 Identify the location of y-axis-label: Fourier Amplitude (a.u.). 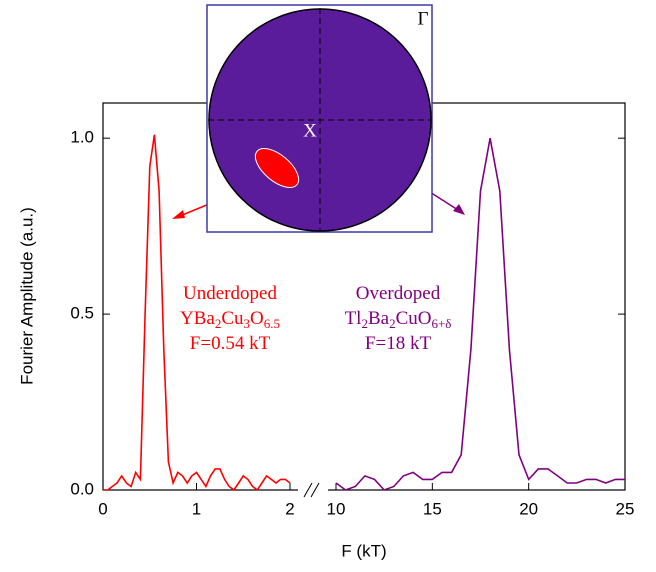
(26, 296).